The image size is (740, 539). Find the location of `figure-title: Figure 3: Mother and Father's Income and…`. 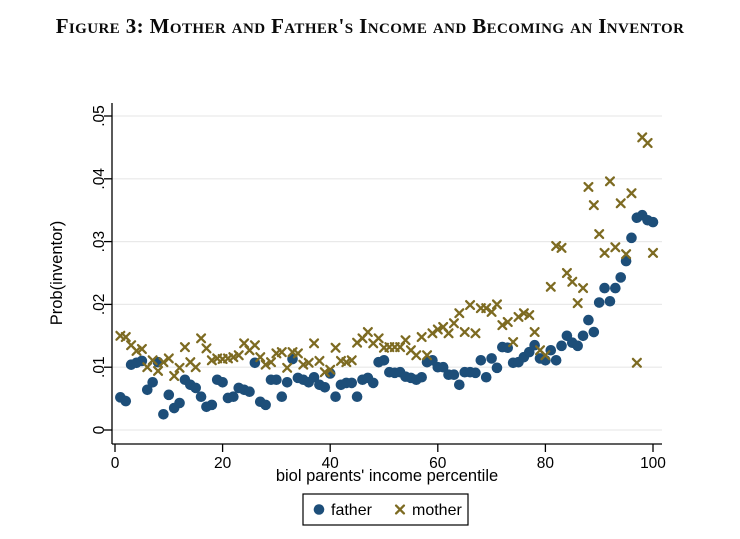

figure-title: Figure 3: Mother and Father's Income and… is located at coordinates (370, 26).